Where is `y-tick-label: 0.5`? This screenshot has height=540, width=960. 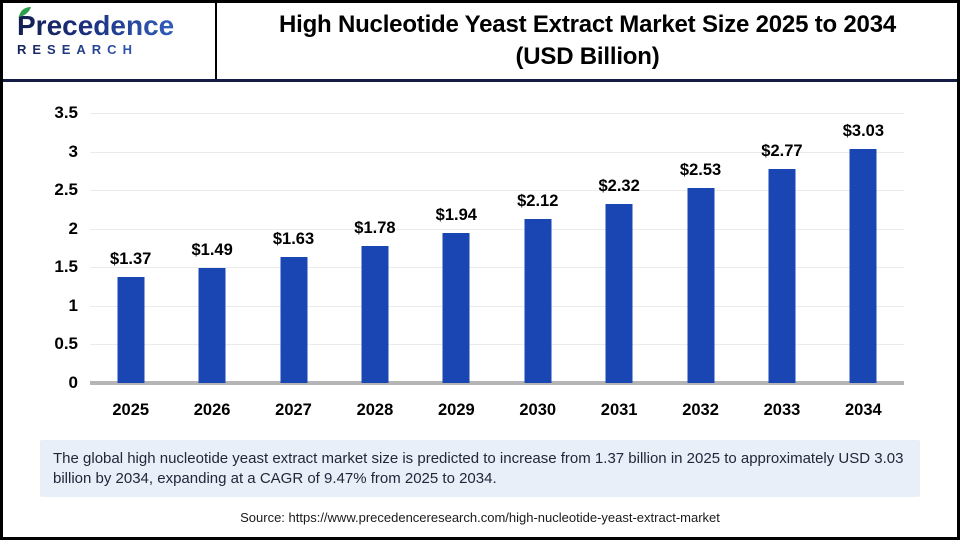 y-tick-label: 0.5 is located at coordinates (66, 344).